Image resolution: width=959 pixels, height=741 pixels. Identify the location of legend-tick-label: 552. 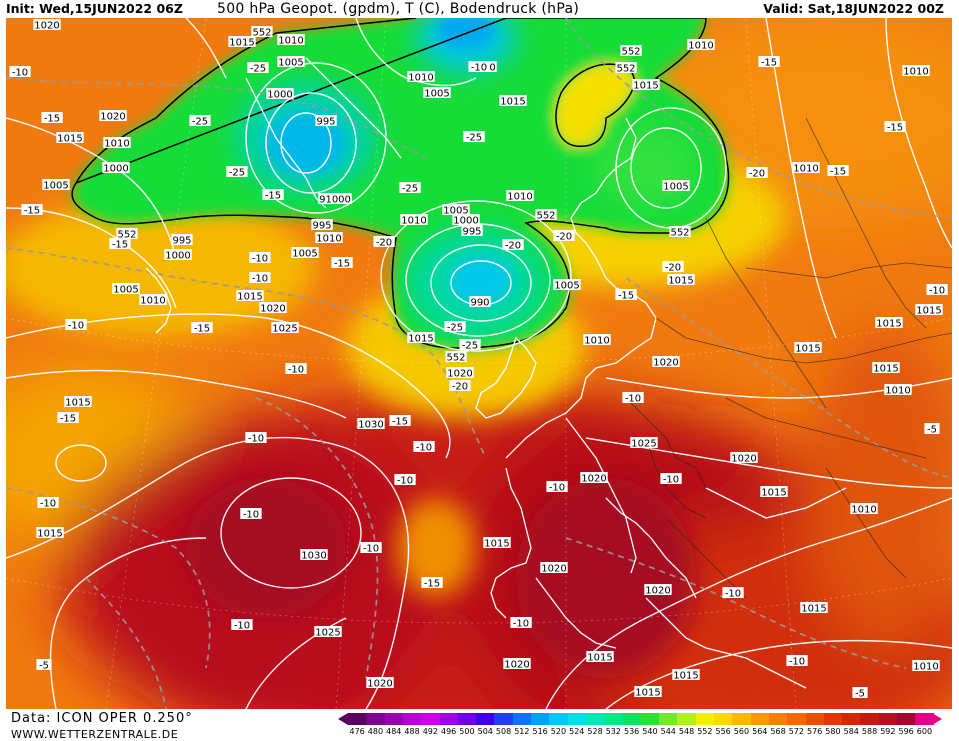
(705, 731).